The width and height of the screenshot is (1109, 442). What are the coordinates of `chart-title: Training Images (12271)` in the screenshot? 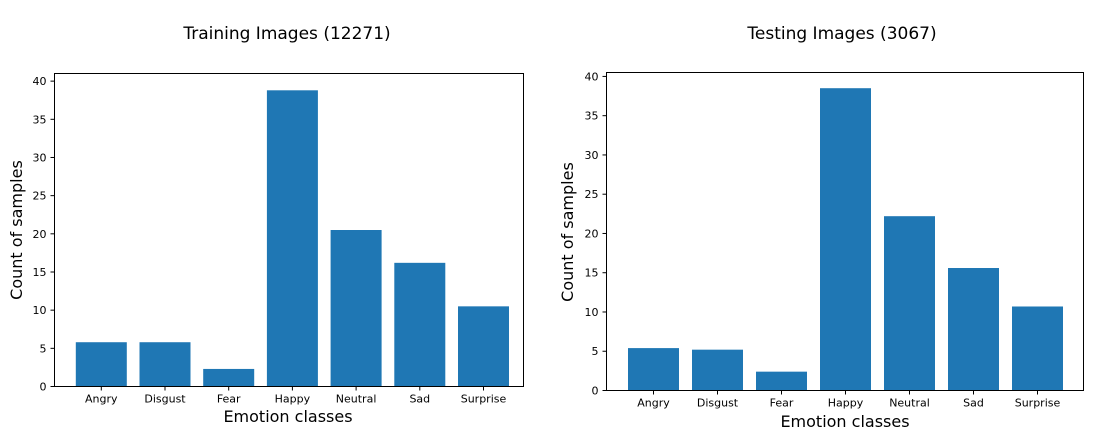 It's located at (286, 34).